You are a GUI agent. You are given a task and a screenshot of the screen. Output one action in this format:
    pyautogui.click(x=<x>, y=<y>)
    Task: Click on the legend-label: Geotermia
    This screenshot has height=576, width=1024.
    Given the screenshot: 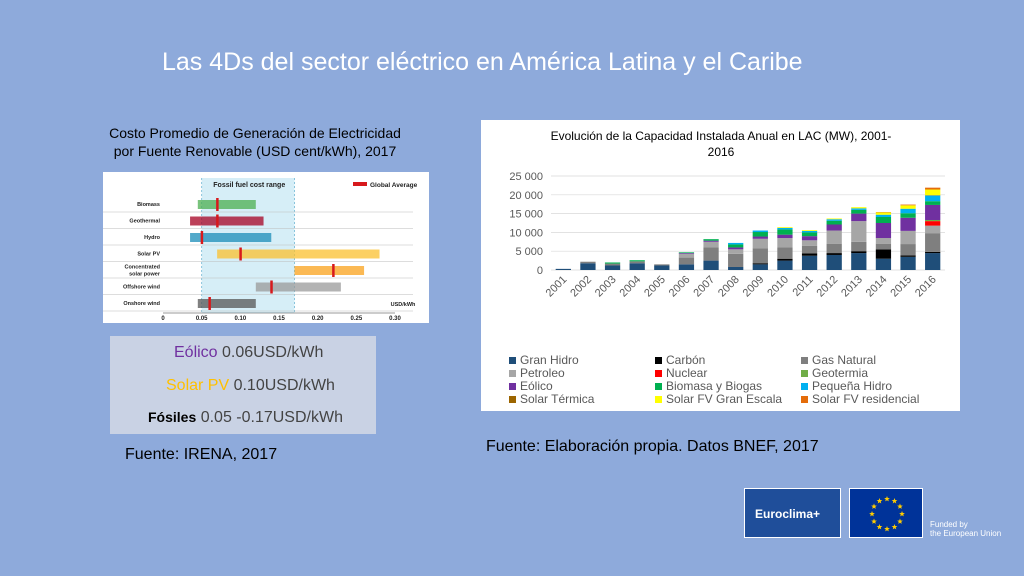 What is the action you would take?
    pyautogui.click(x=840, y=373)
    